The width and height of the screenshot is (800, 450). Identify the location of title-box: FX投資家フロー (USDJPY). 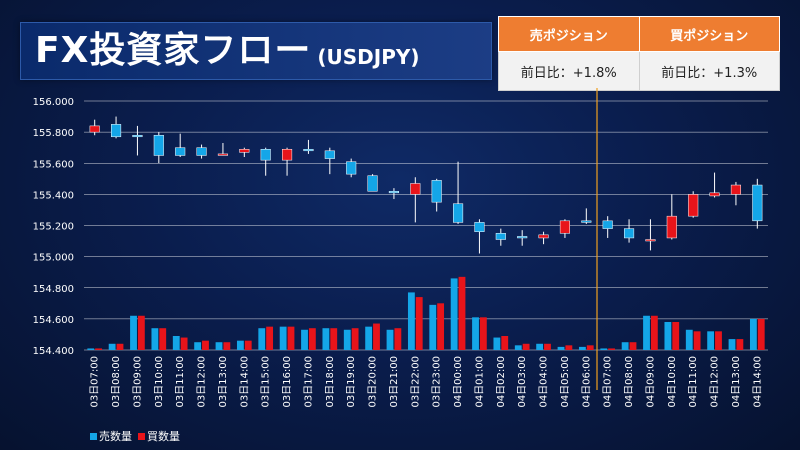
(256, 51).